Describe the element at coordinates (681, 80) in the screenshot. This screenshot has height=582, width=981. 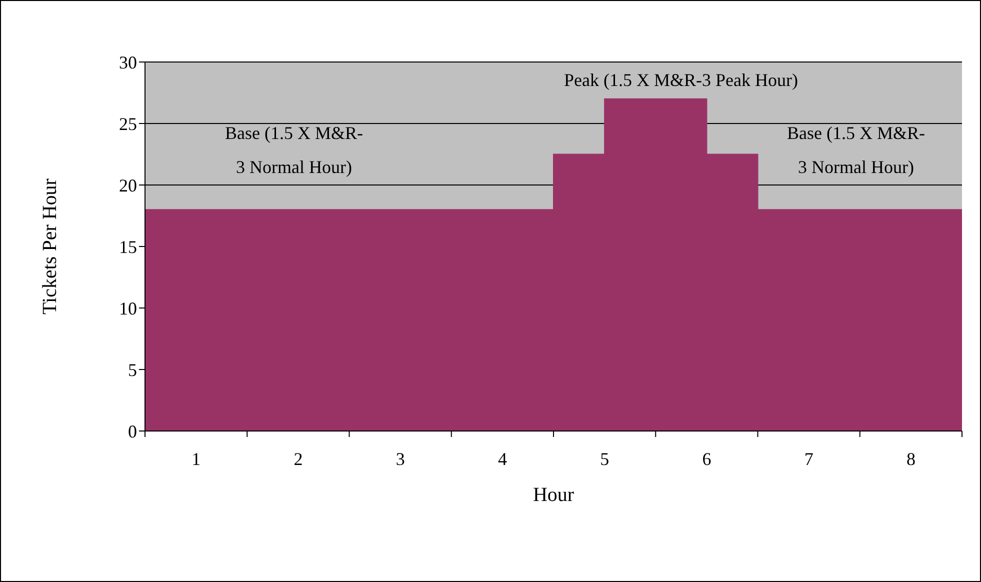
I see `annotation: Peak (1.5 X M&R-3 Peak Hour)` at that location.